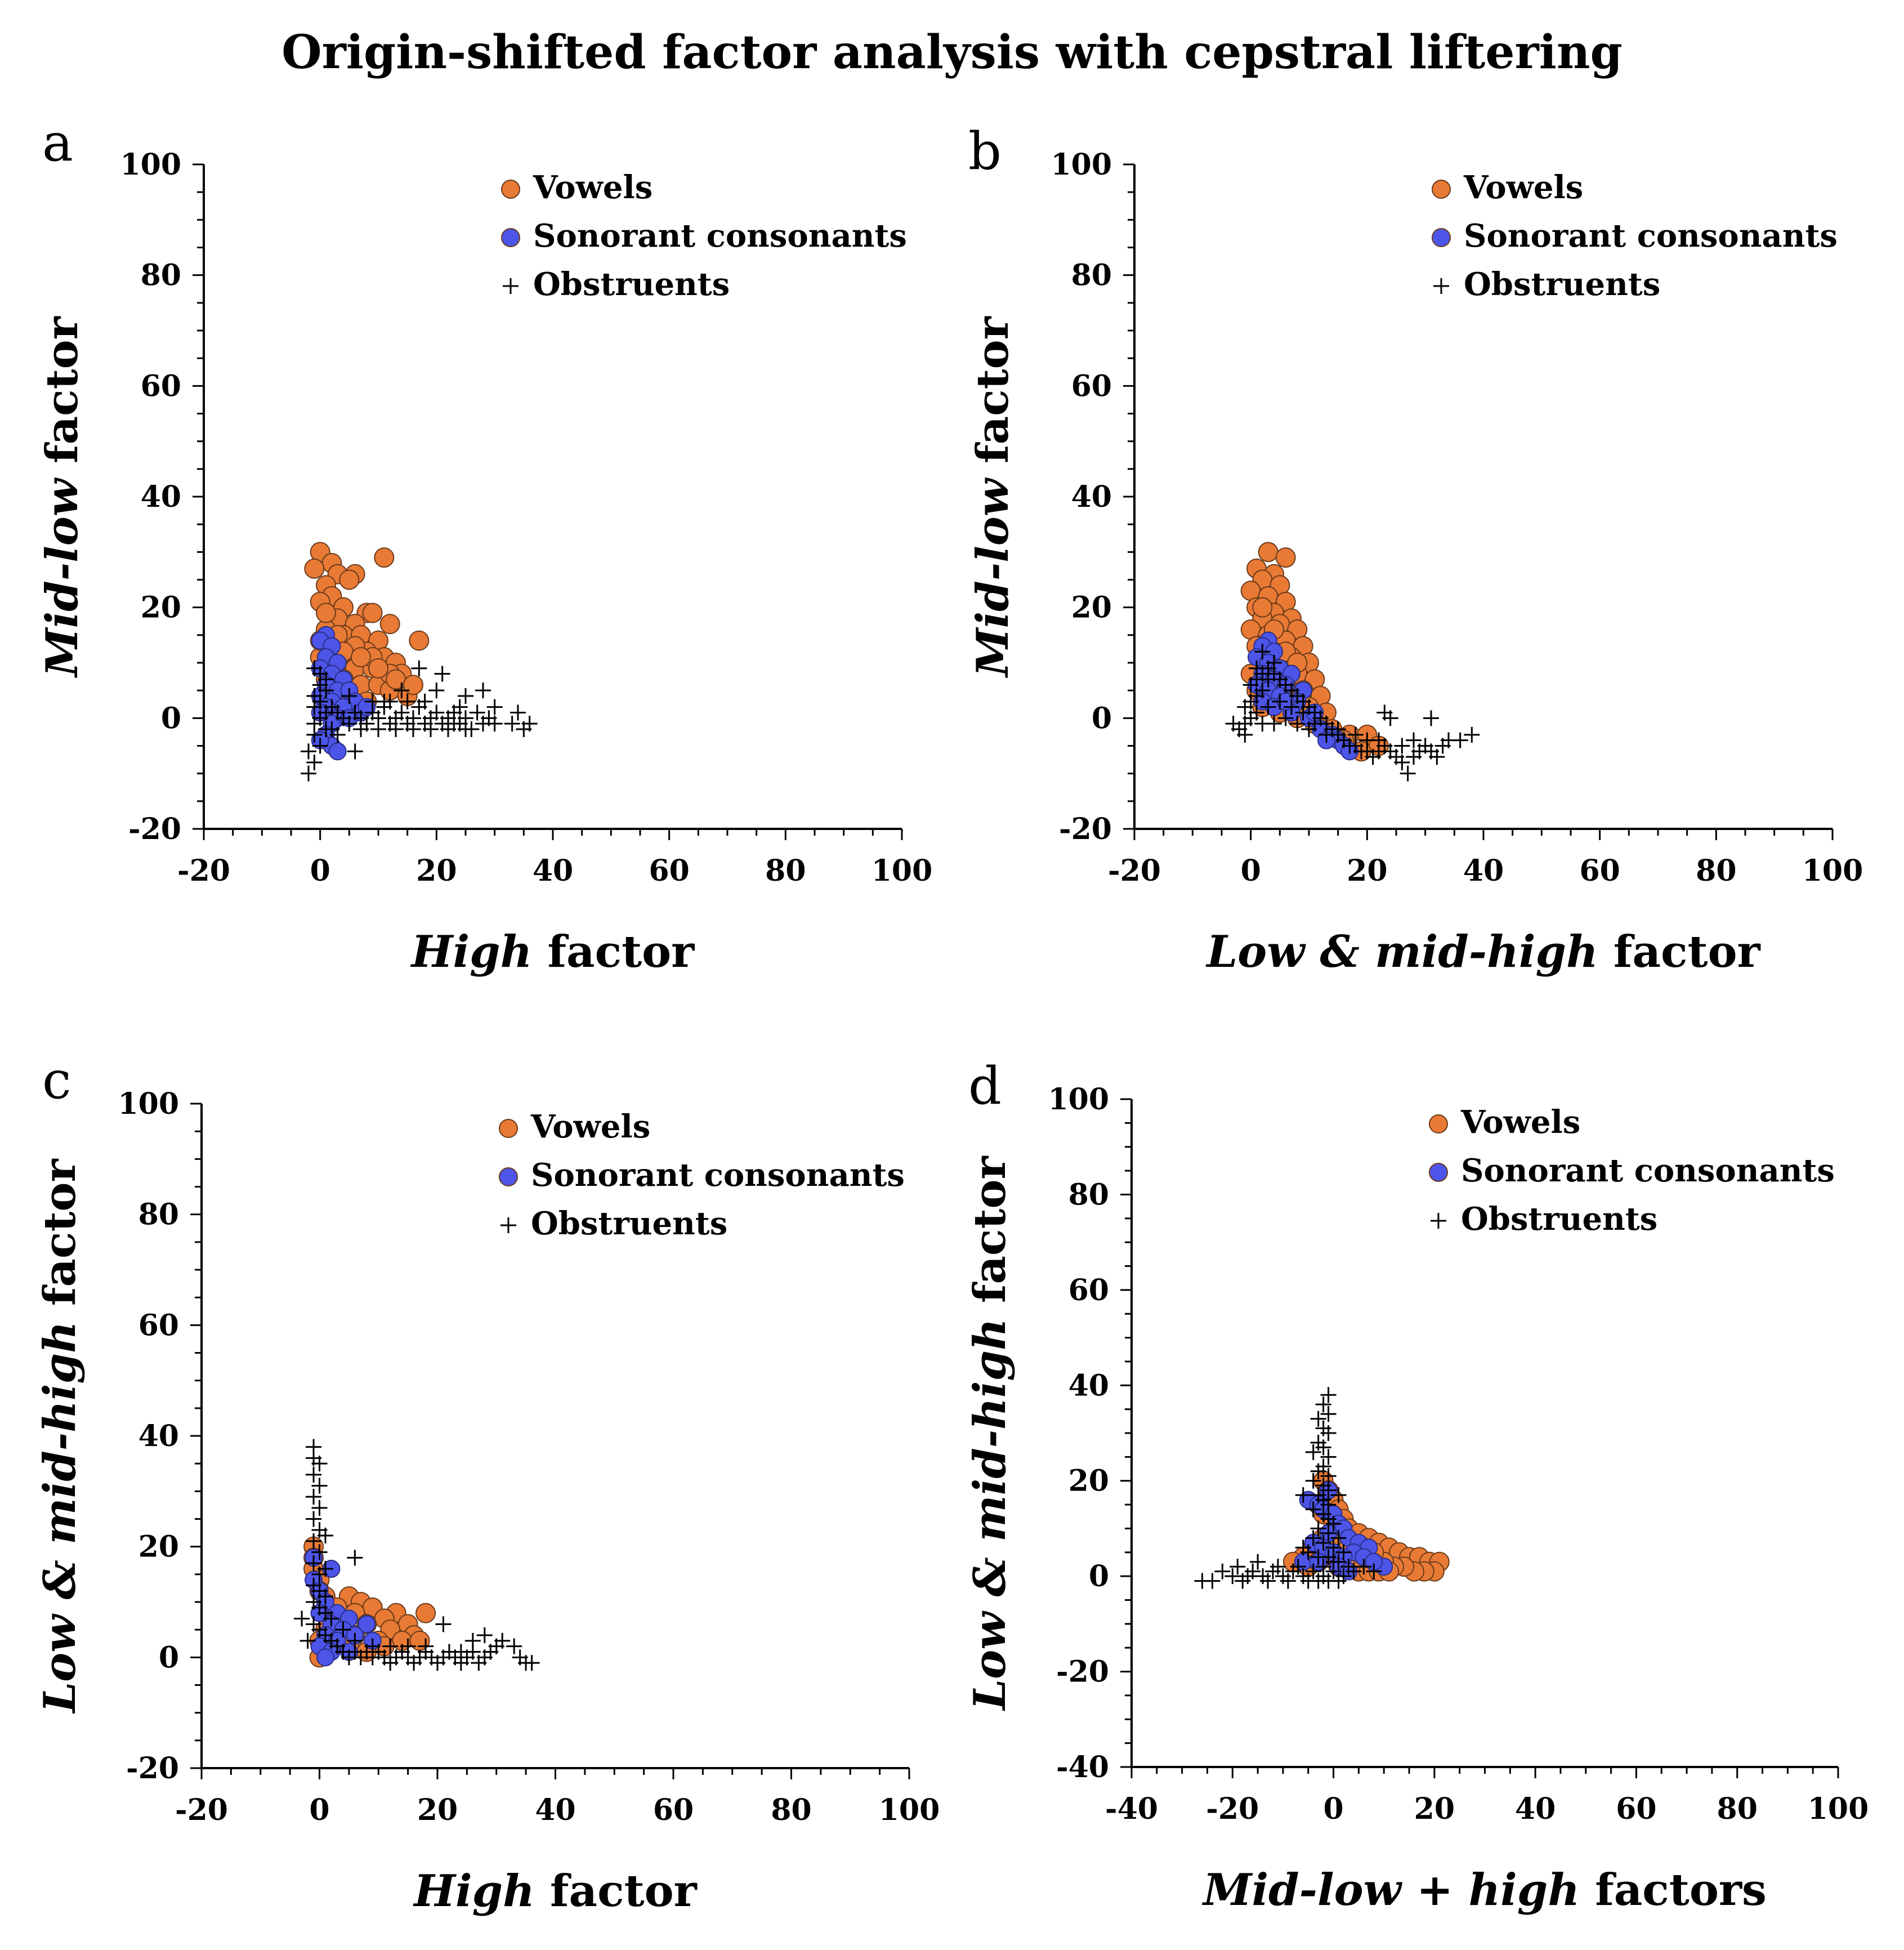 The image size is (1904, 1950). What do you see at coordinates (508, 1225) in the screenshot?
I see `legend-marker-obstruents` at bounding box center [508, 1225].